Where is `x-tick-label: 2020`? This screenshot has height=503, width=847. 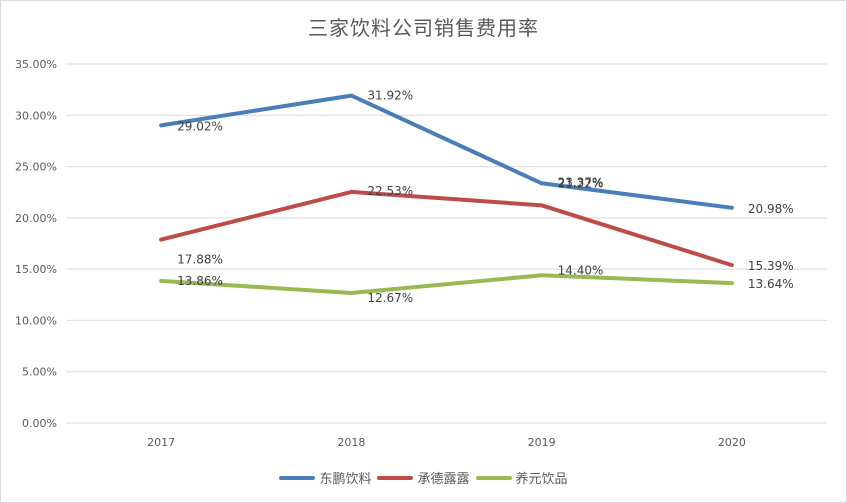
x-tick-label: 2020 is located at coordinates (732, 442).